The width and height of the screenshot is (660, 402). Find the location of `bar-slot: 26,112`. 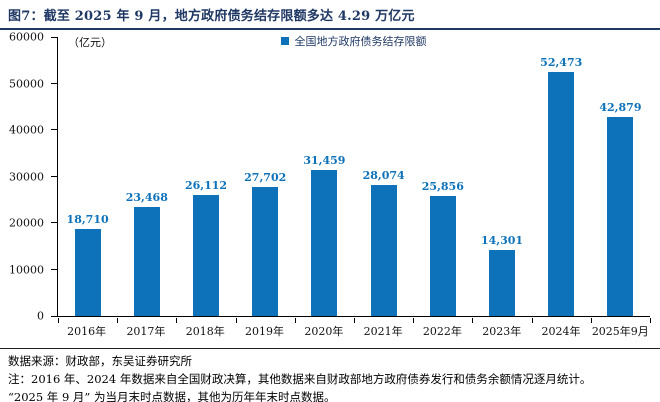

bar-slot: 26,112 is located at coordinates (205, 176).